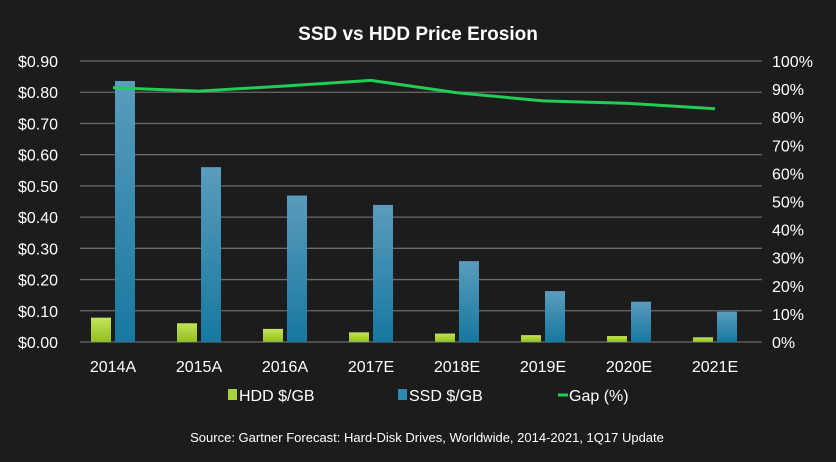  I want to click on x-tick-label: 2019E, so click(543, 367).